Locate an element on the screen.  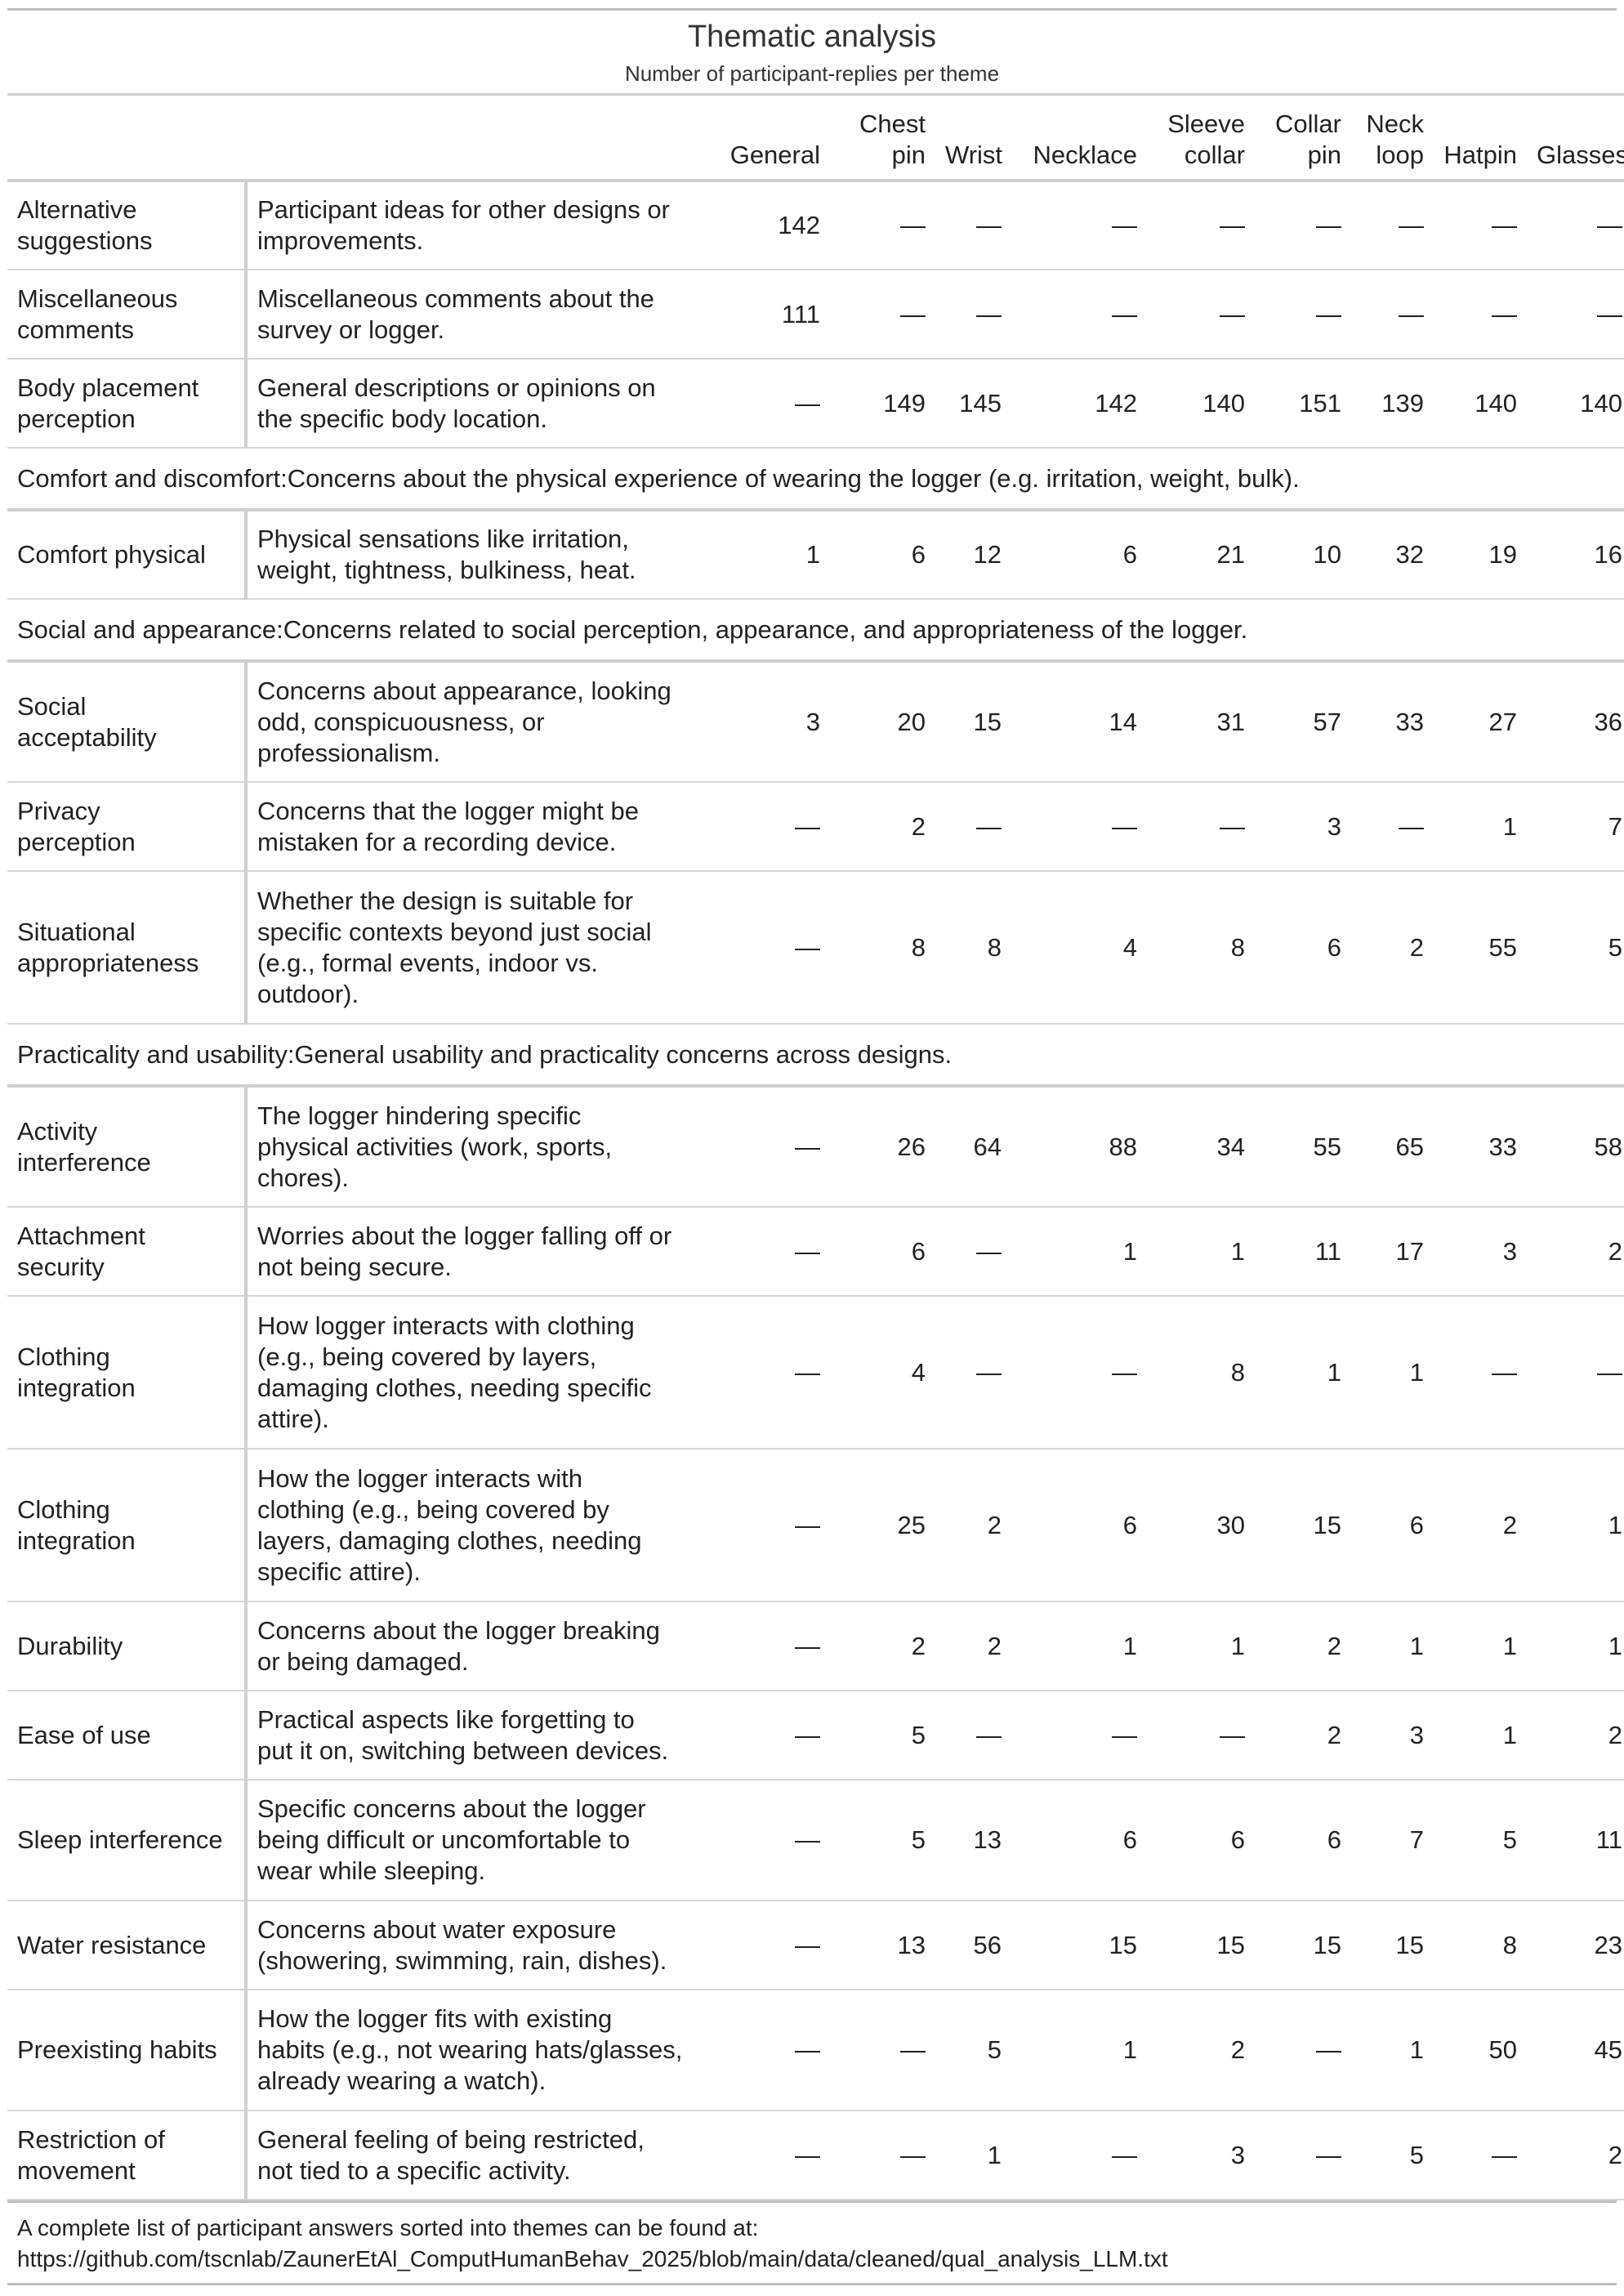
theme-line: movement is located at coordinates (76, 2170).